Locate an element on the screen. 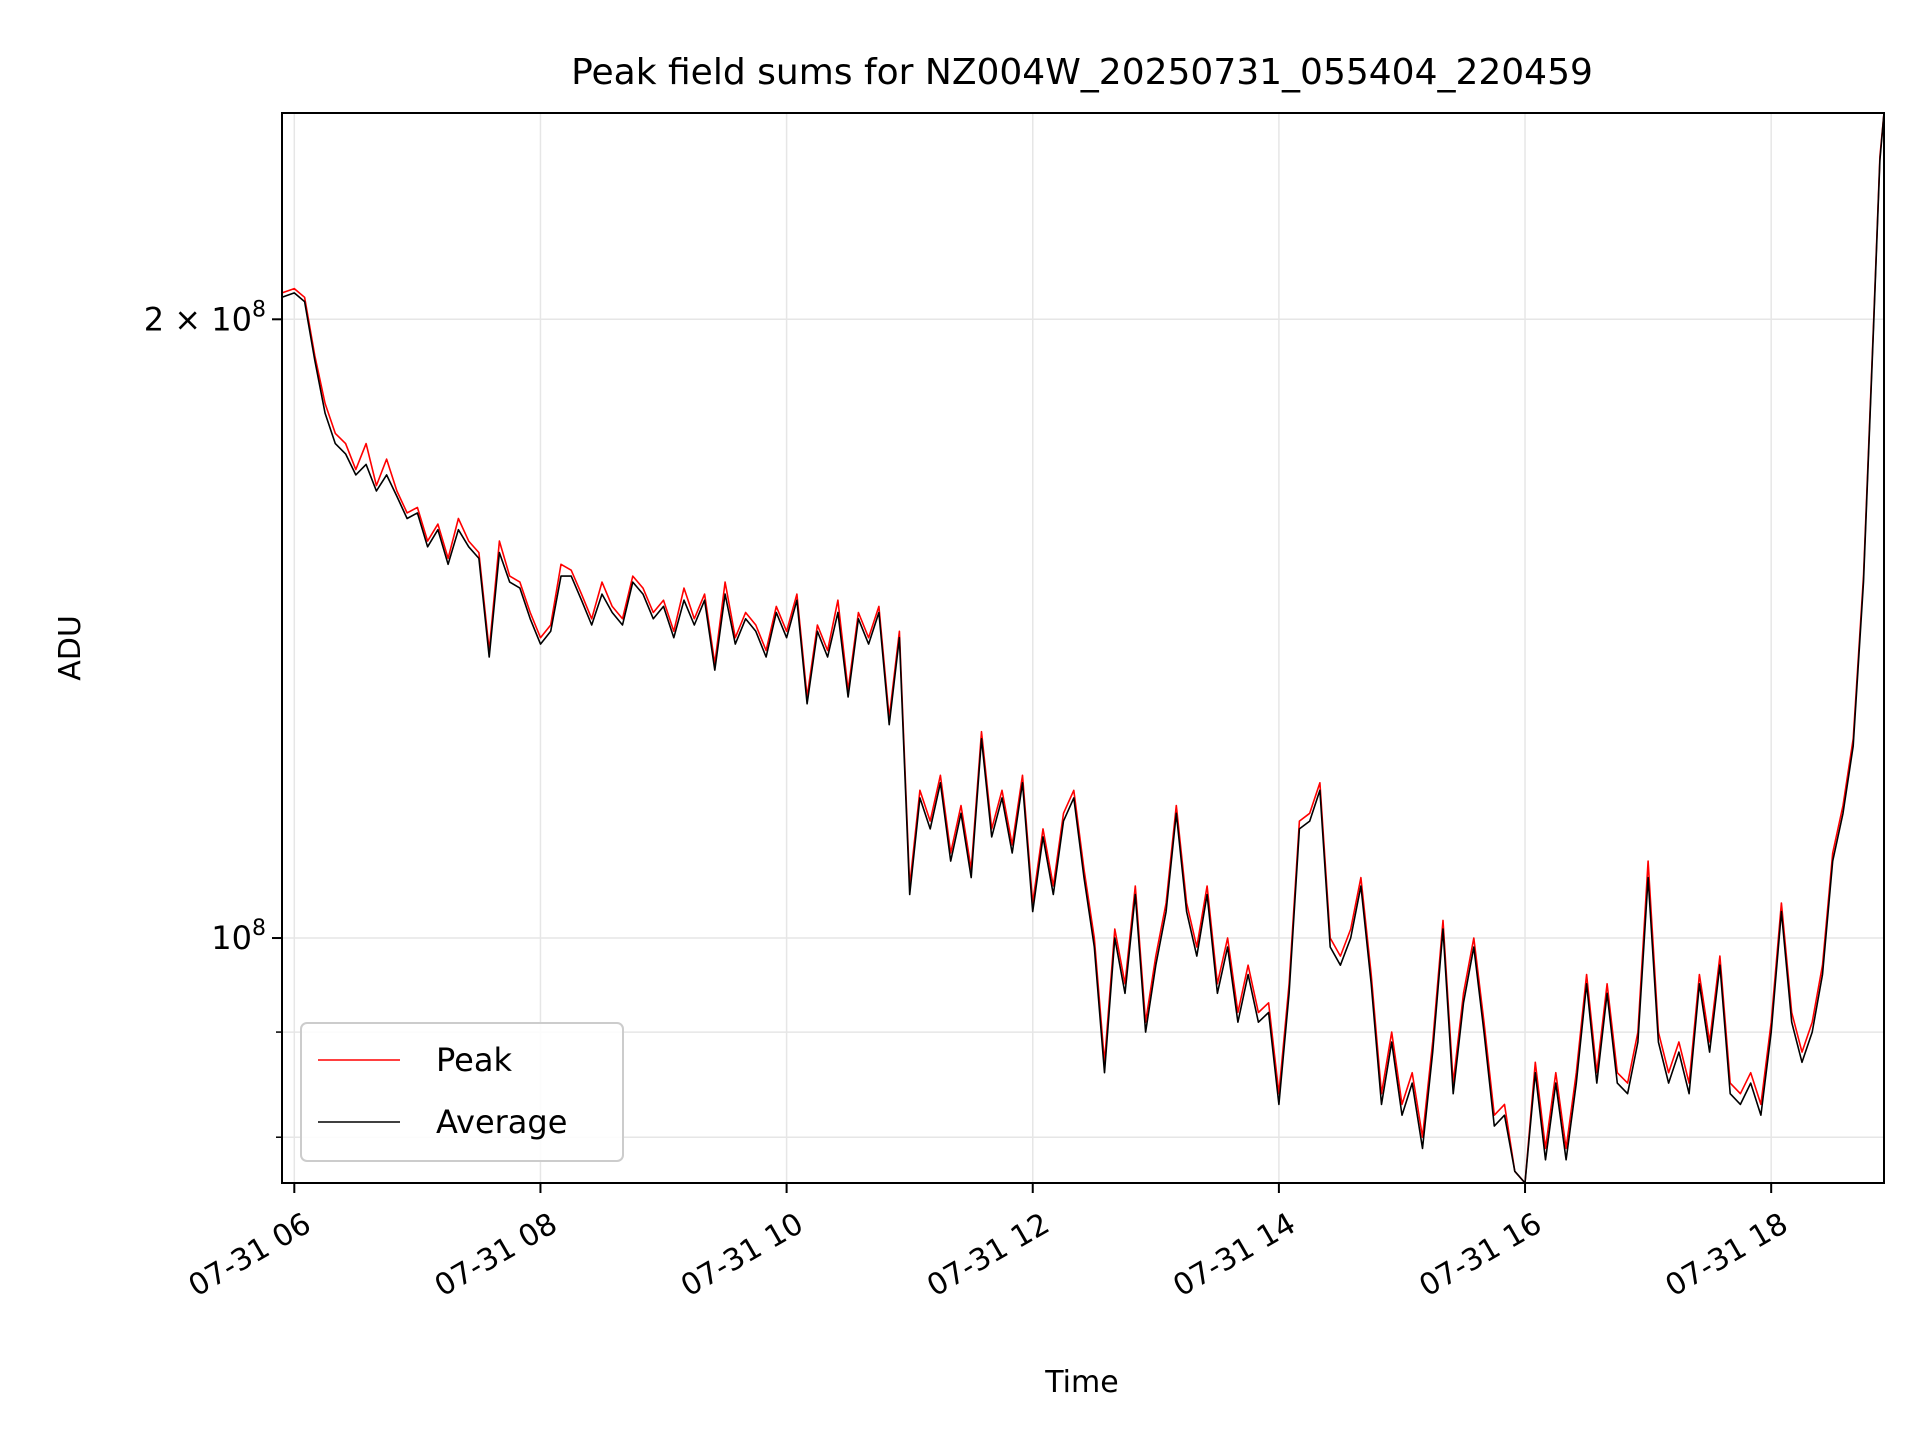  legend-box is located at coordinates (462, 1092).